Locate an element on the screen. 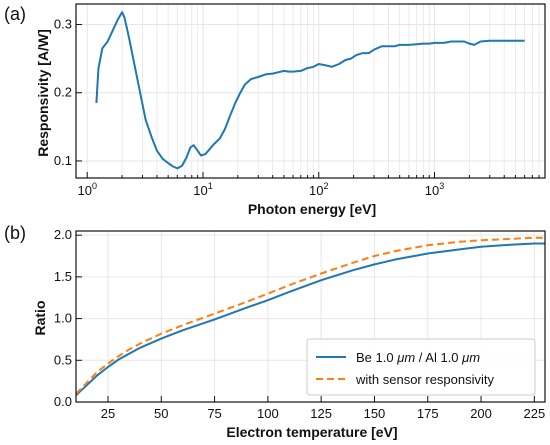  legend-box is located at coordinates (421, 367).